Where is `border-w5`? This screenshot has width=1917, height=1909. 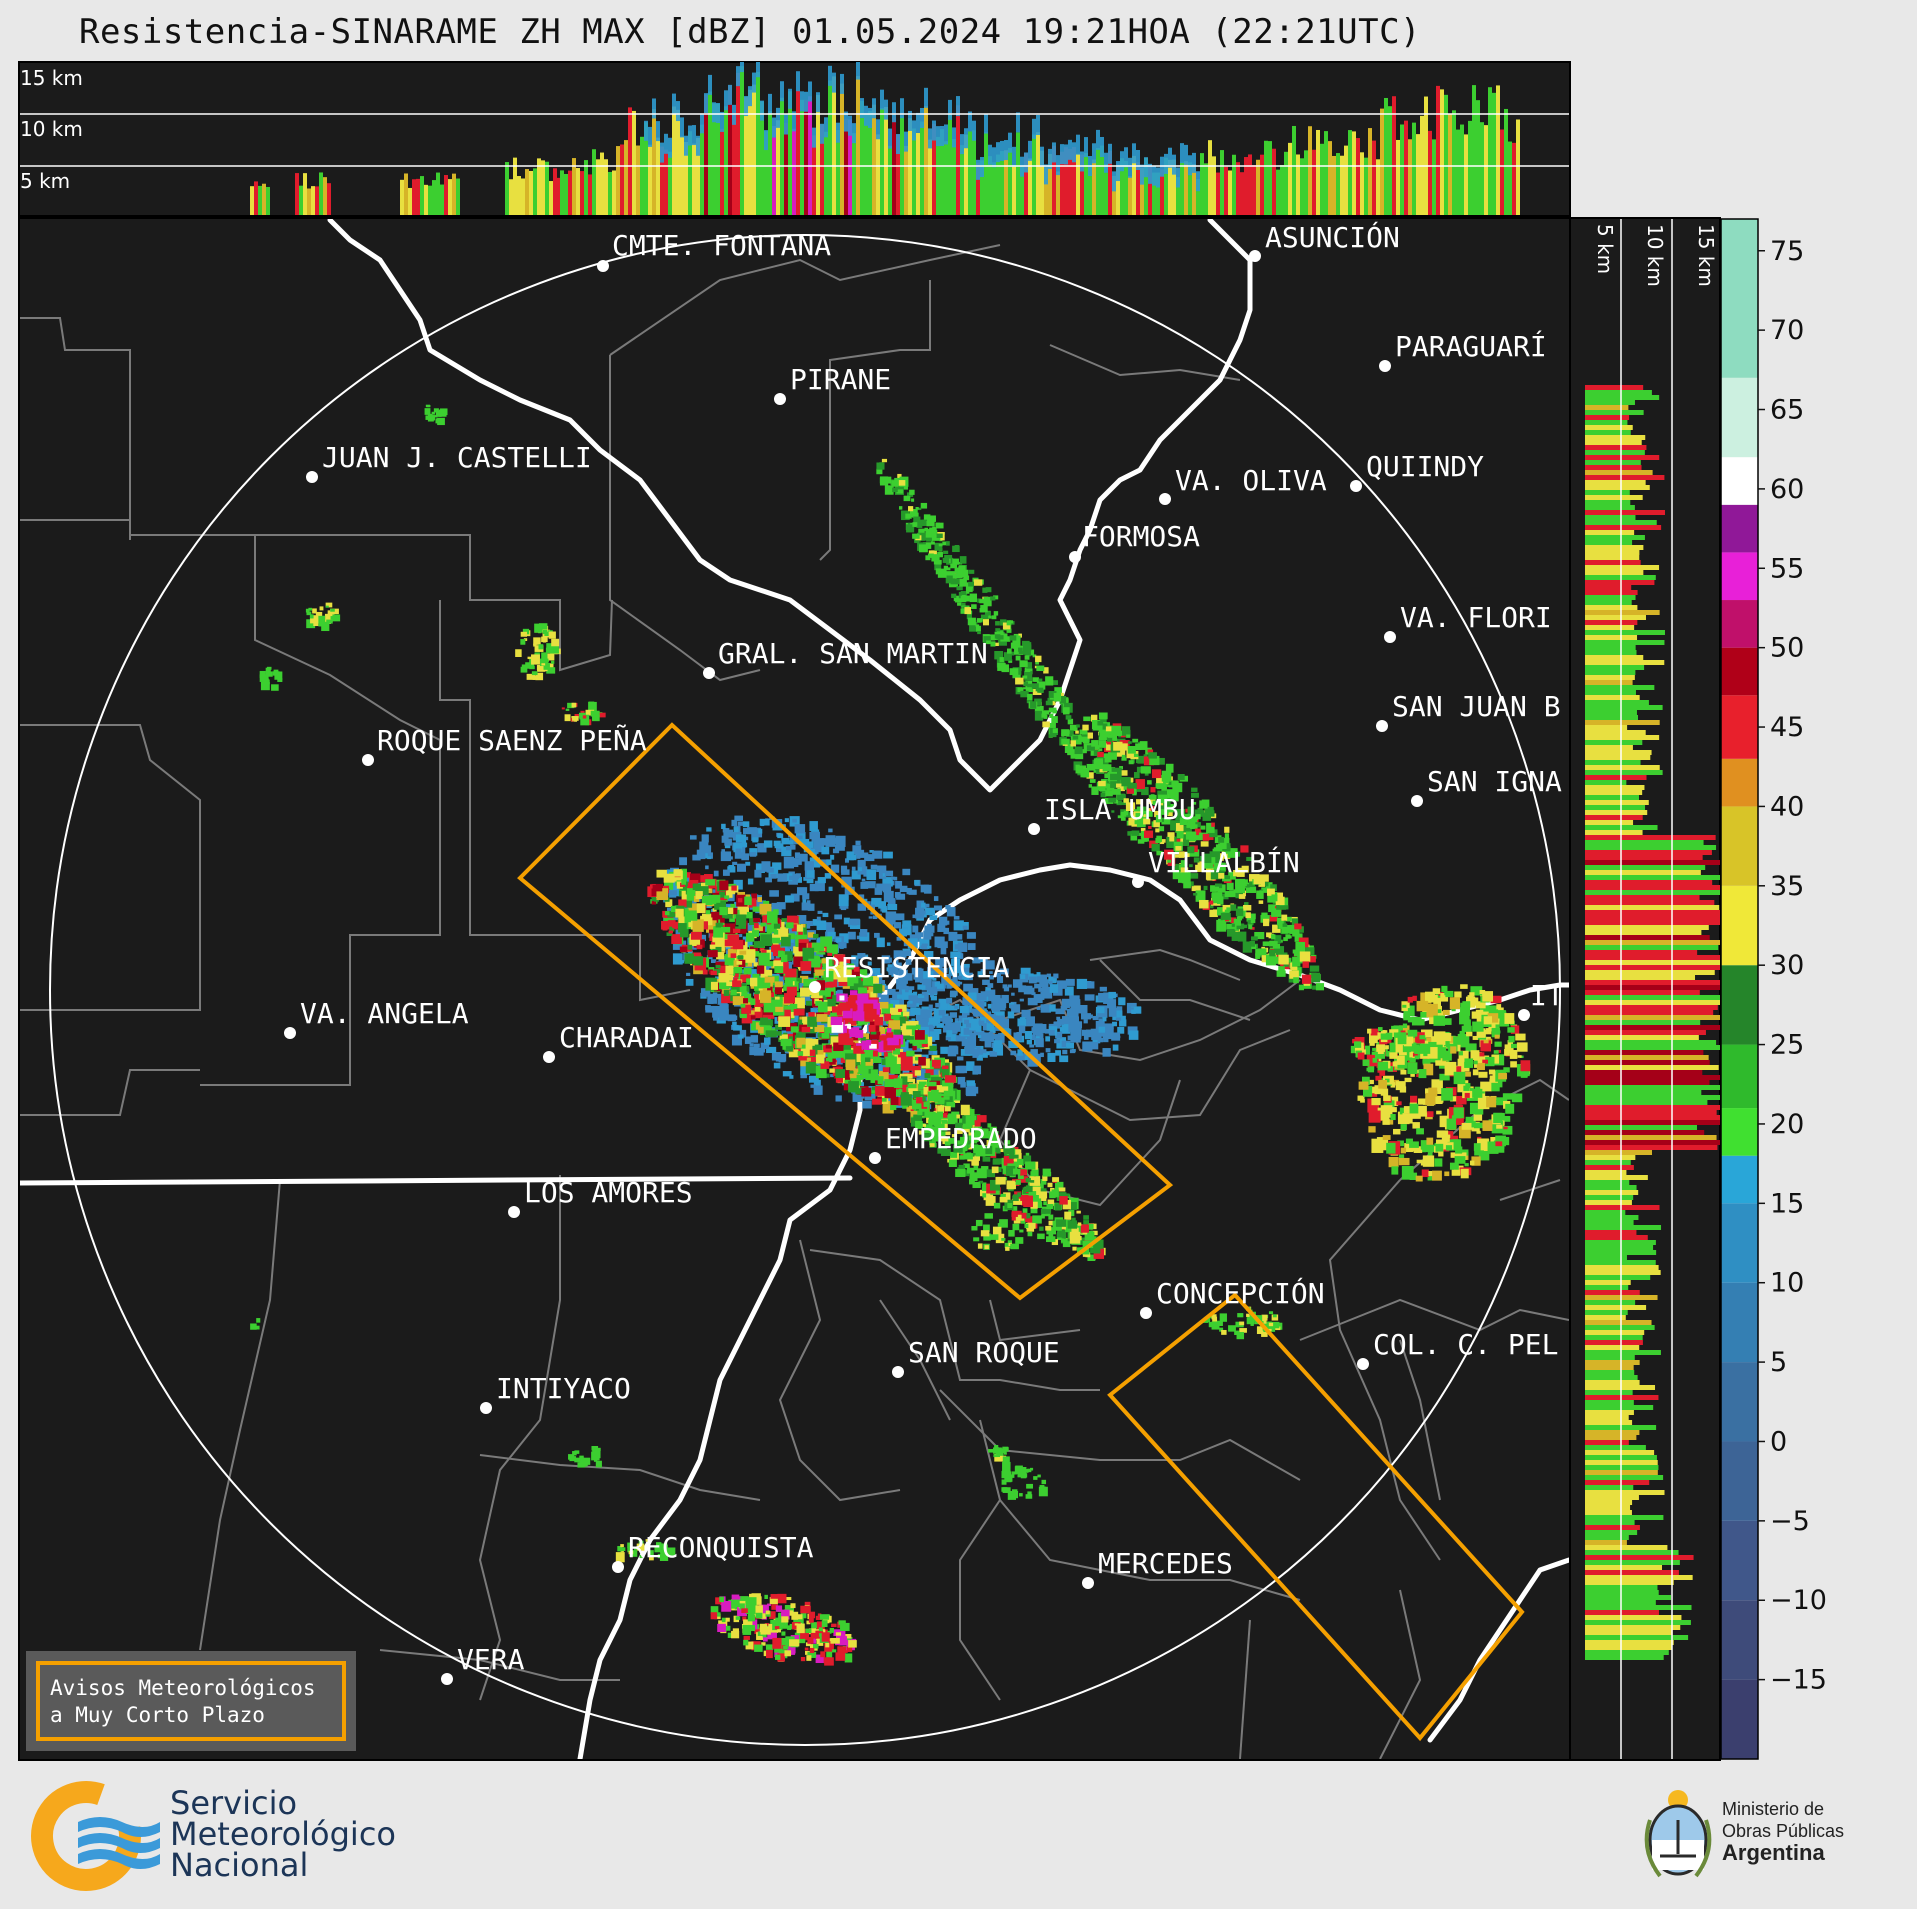 border-w5 is located at coordinates (565, 801).